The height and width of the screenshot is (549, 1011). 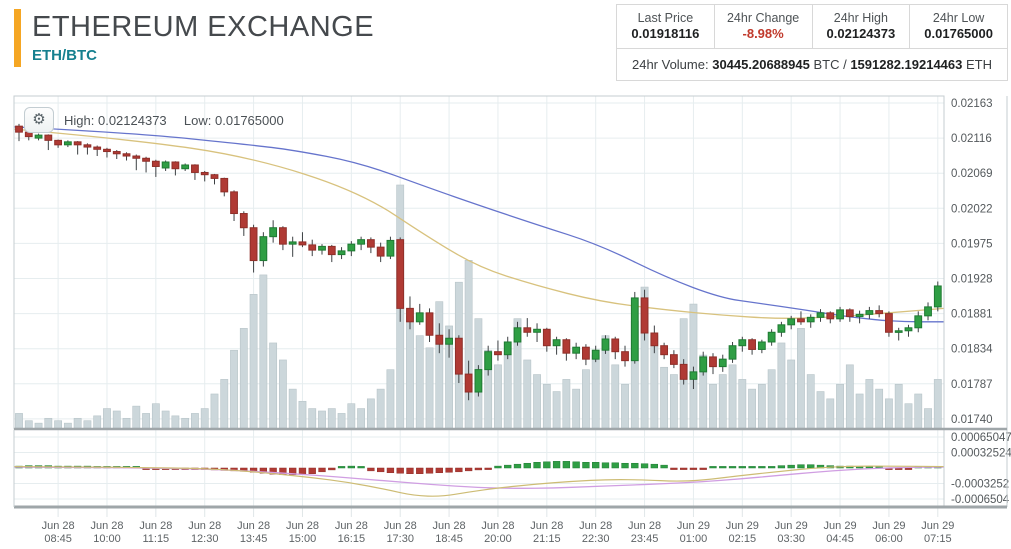 What do you see at coordinates (645, 539) in the screenshot?
I see `x-axis-label-time: 23:45` at bounding box center [645, 539].